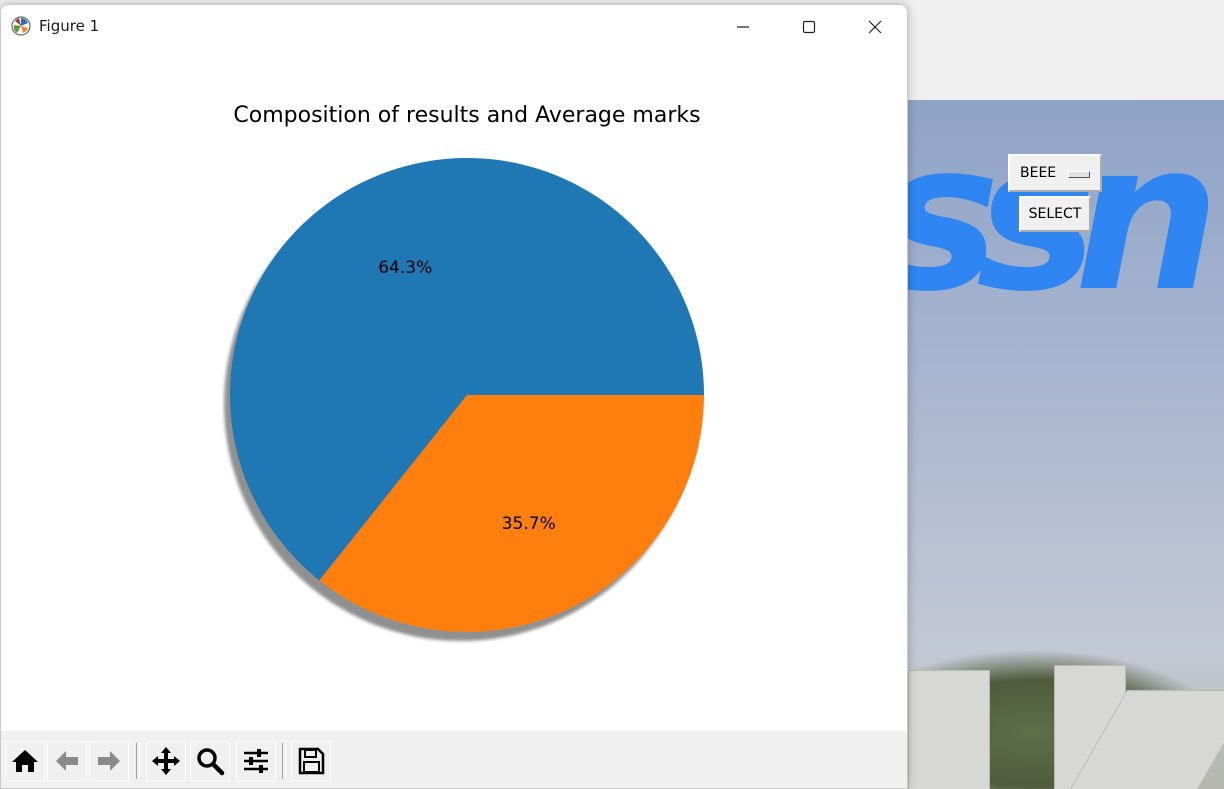 This screenshot has height=789, width=1224. What do you see at coordinates (454, 759) in the screenshot?
I see `navigation-toolbar` at bounding box center [454, 759].